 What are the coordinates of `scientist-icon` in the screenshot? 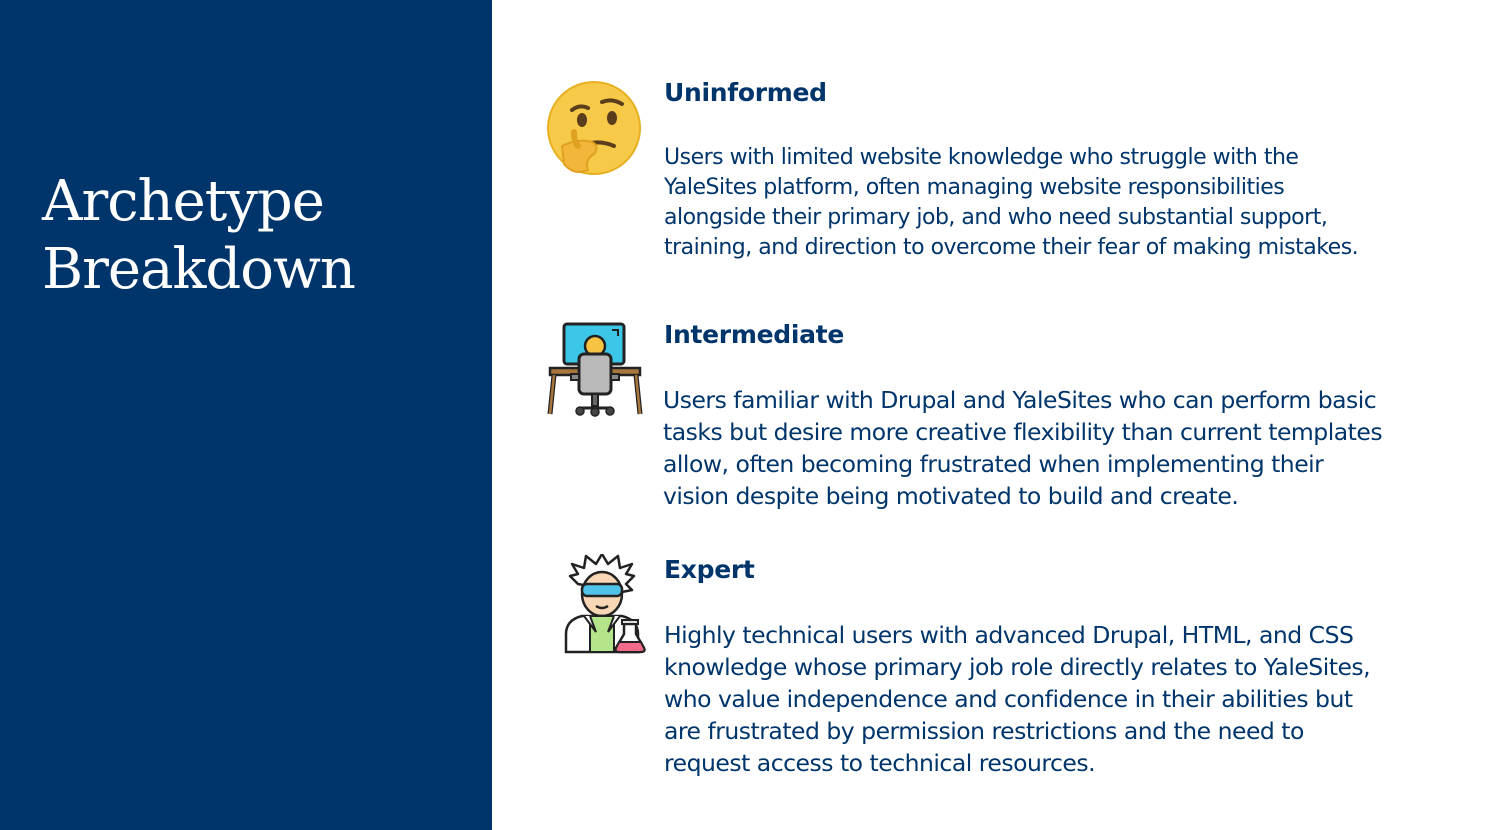 It's located at (603, 603).